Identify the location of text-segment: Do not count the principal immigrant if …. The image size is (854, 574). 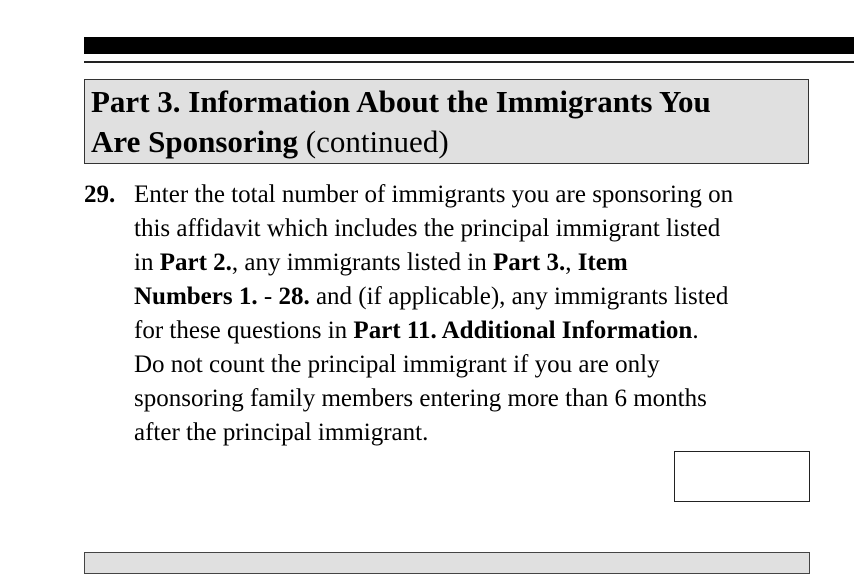
(397, 364).